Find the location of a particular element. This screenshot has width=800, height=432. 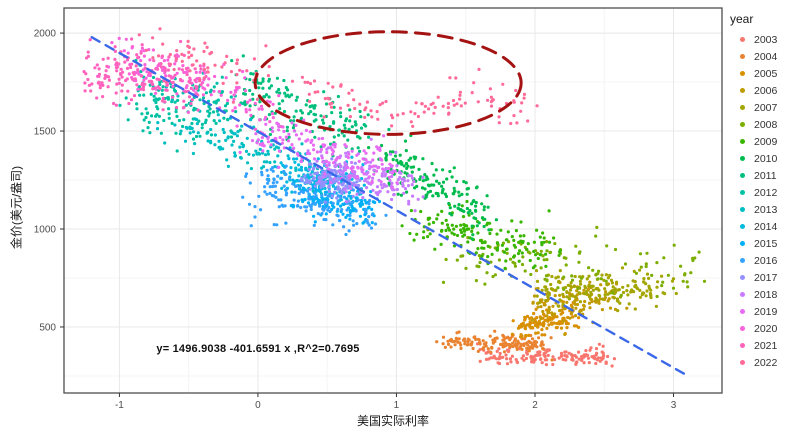

legend-item: 2006 is located at coordinates (763, 90).